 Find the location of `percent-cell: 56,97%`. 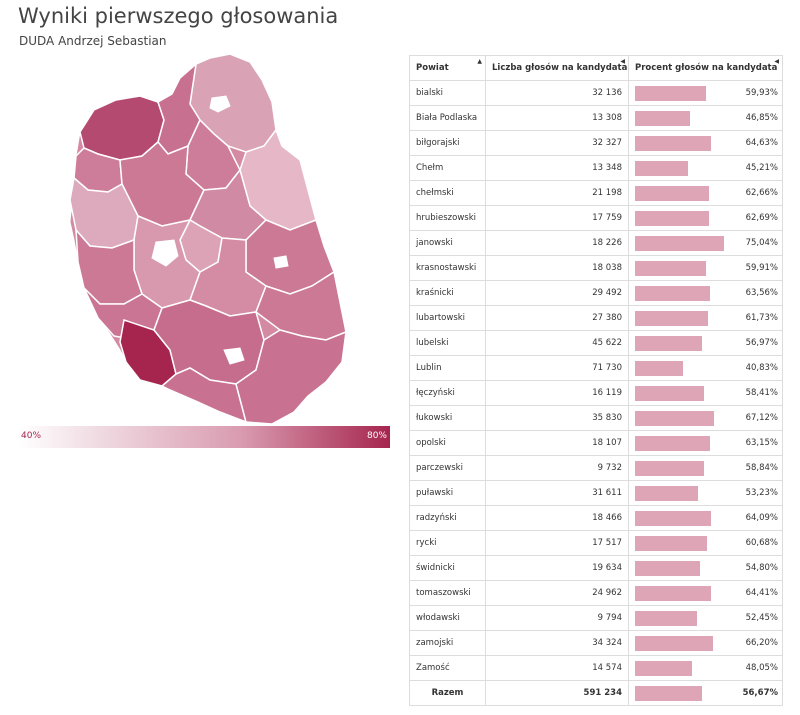

percent-cell: 56,97% is located at coordinates (705, 343).